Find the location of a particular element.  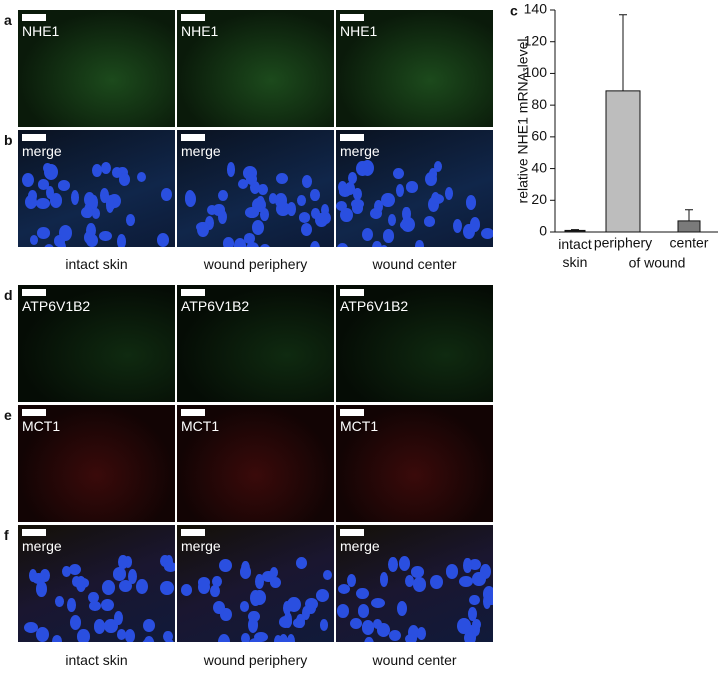

x-tick-label: periphery is located at coordinates (623, 243).